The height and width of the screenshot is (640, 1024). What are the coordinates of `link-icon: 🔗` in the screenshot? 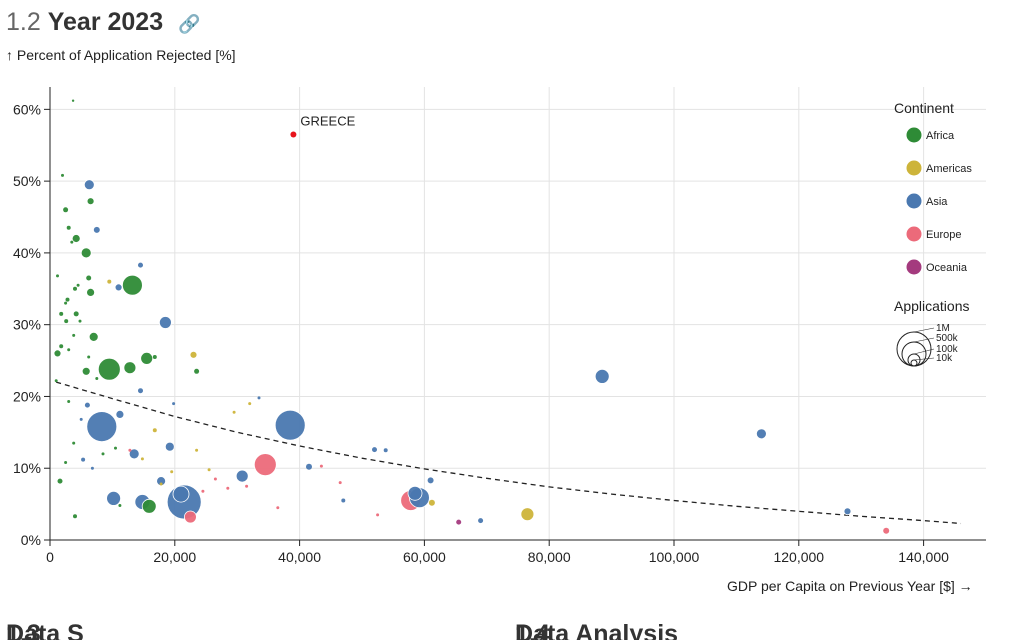 It's located at (189, 24).